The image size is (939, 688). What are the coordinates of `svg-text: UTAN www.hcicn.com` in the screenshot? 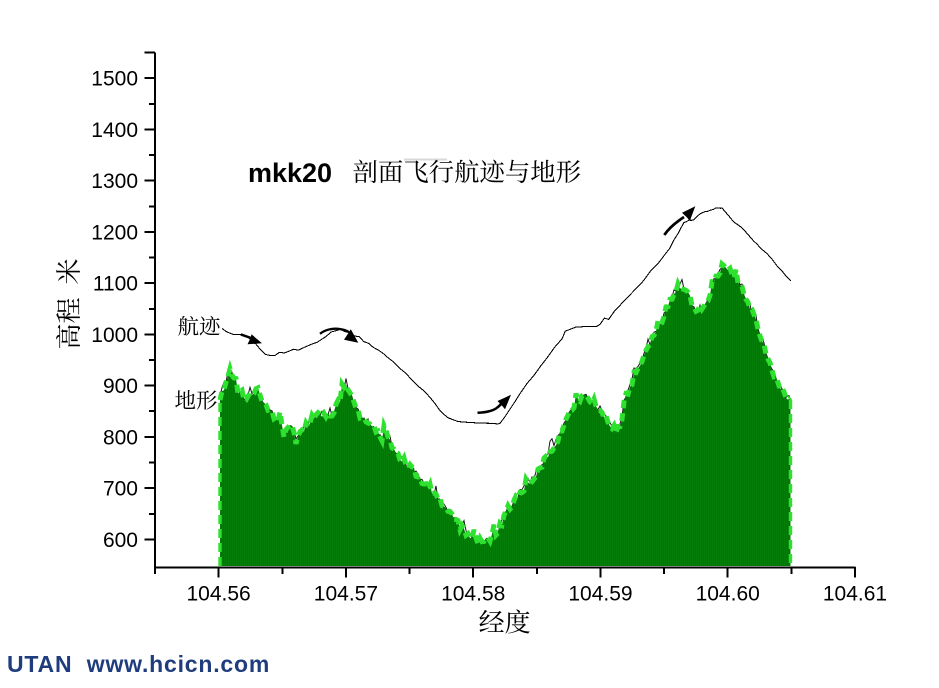 It's located at (138, 664).